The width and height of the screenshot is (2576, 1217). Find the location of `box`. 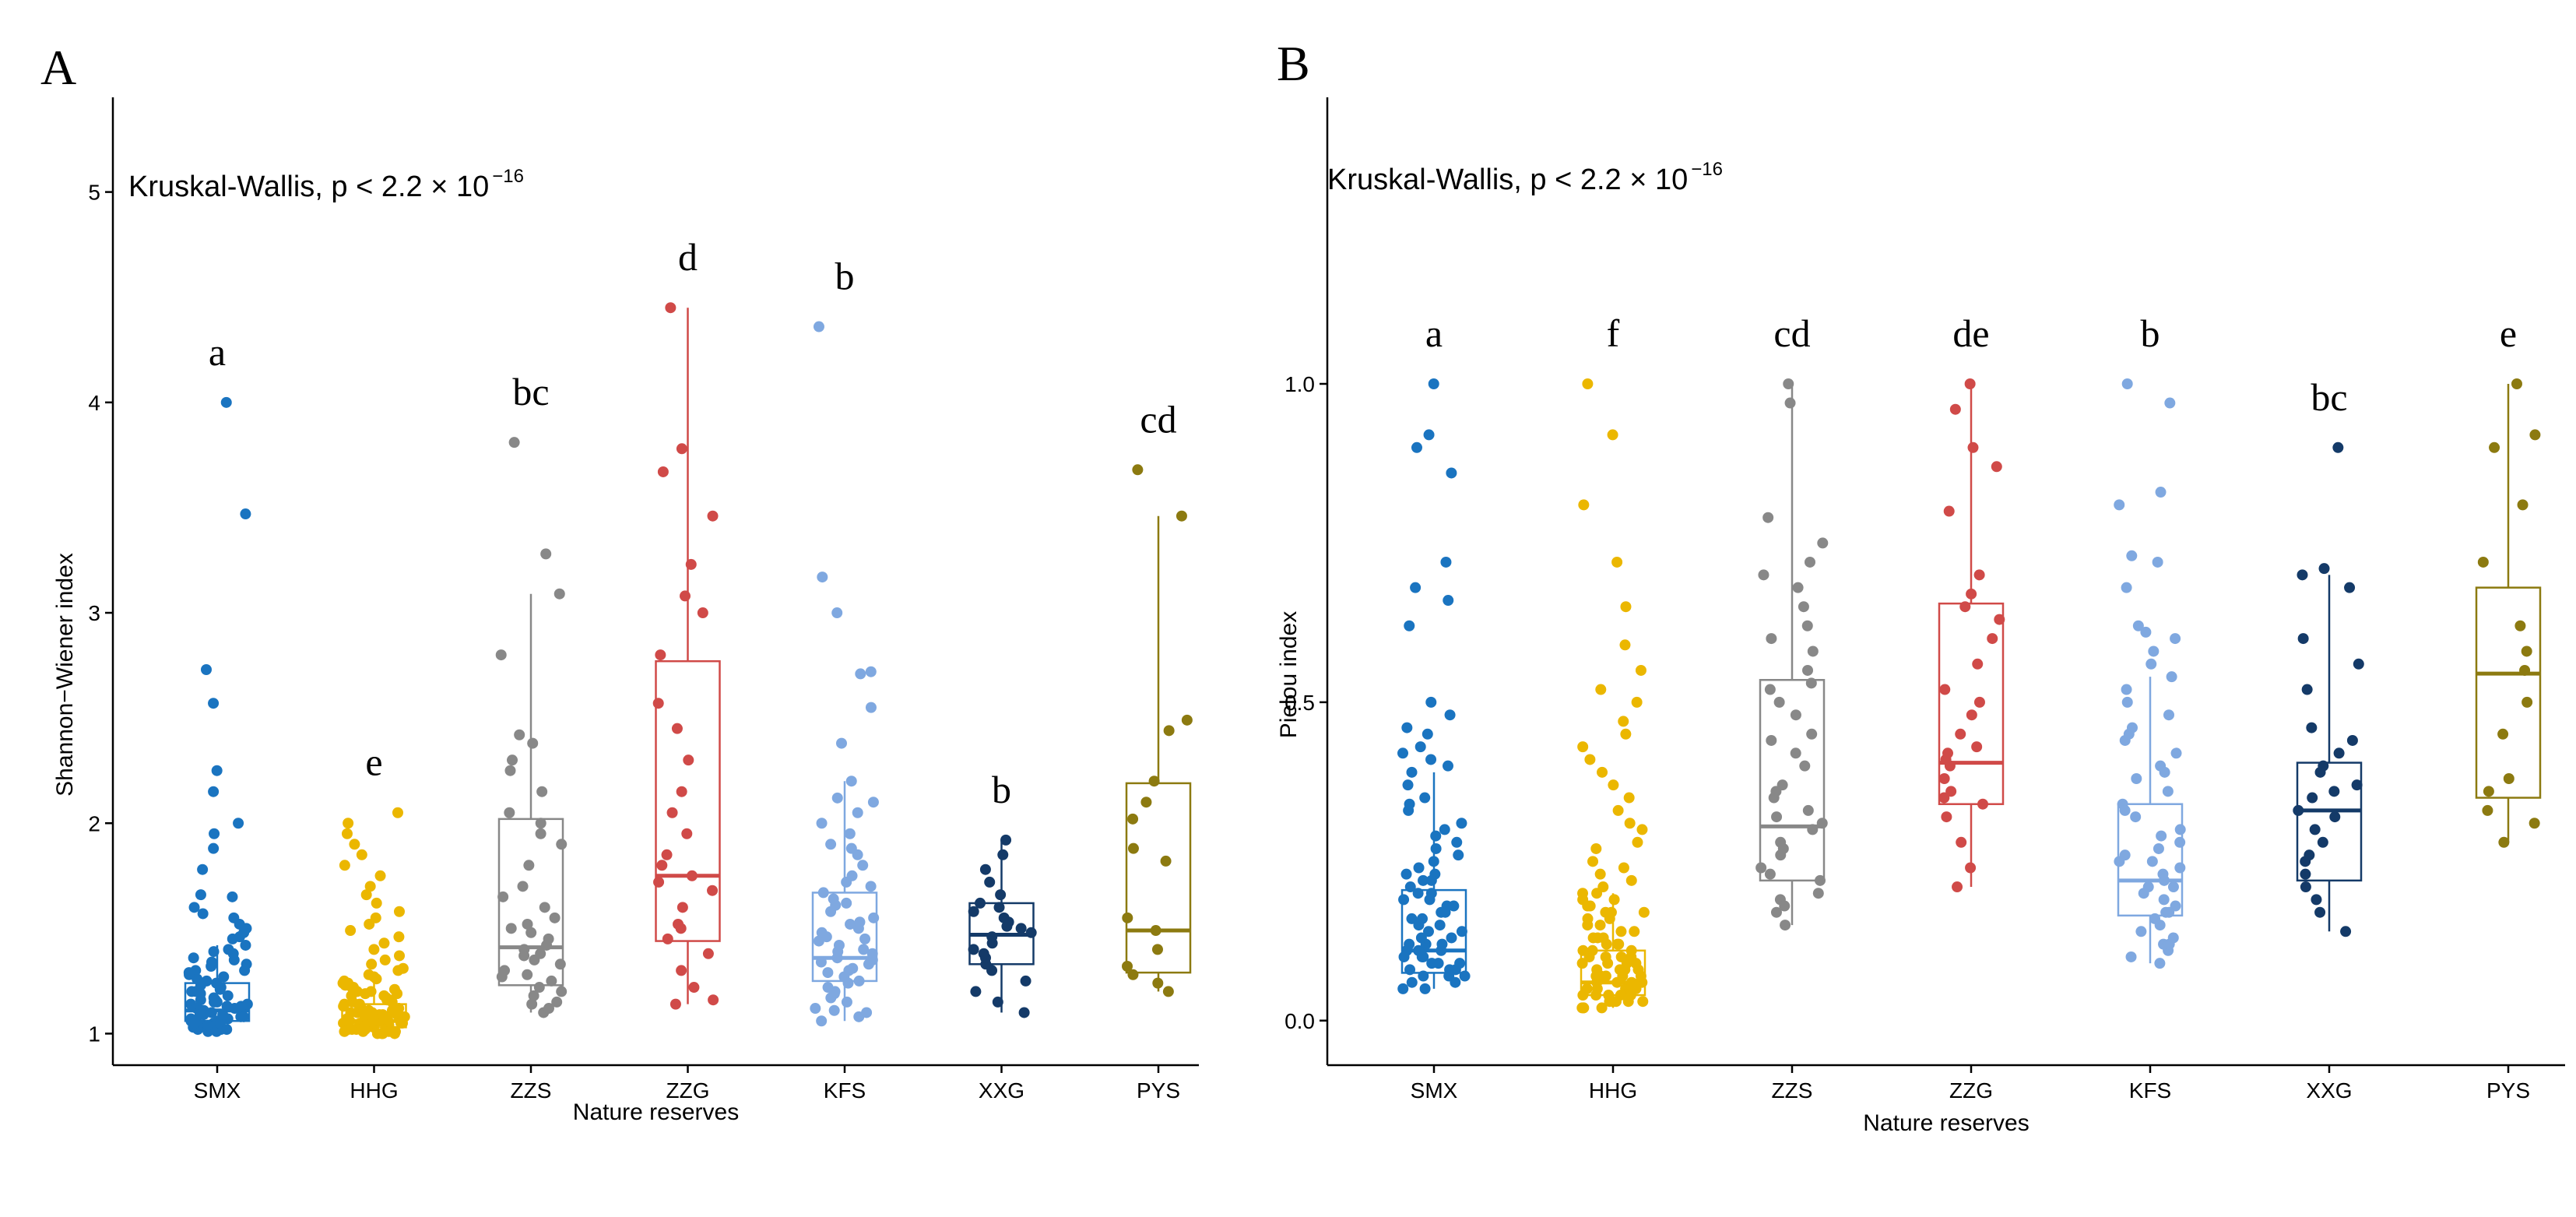

box is located at coordinates (2508, 692).